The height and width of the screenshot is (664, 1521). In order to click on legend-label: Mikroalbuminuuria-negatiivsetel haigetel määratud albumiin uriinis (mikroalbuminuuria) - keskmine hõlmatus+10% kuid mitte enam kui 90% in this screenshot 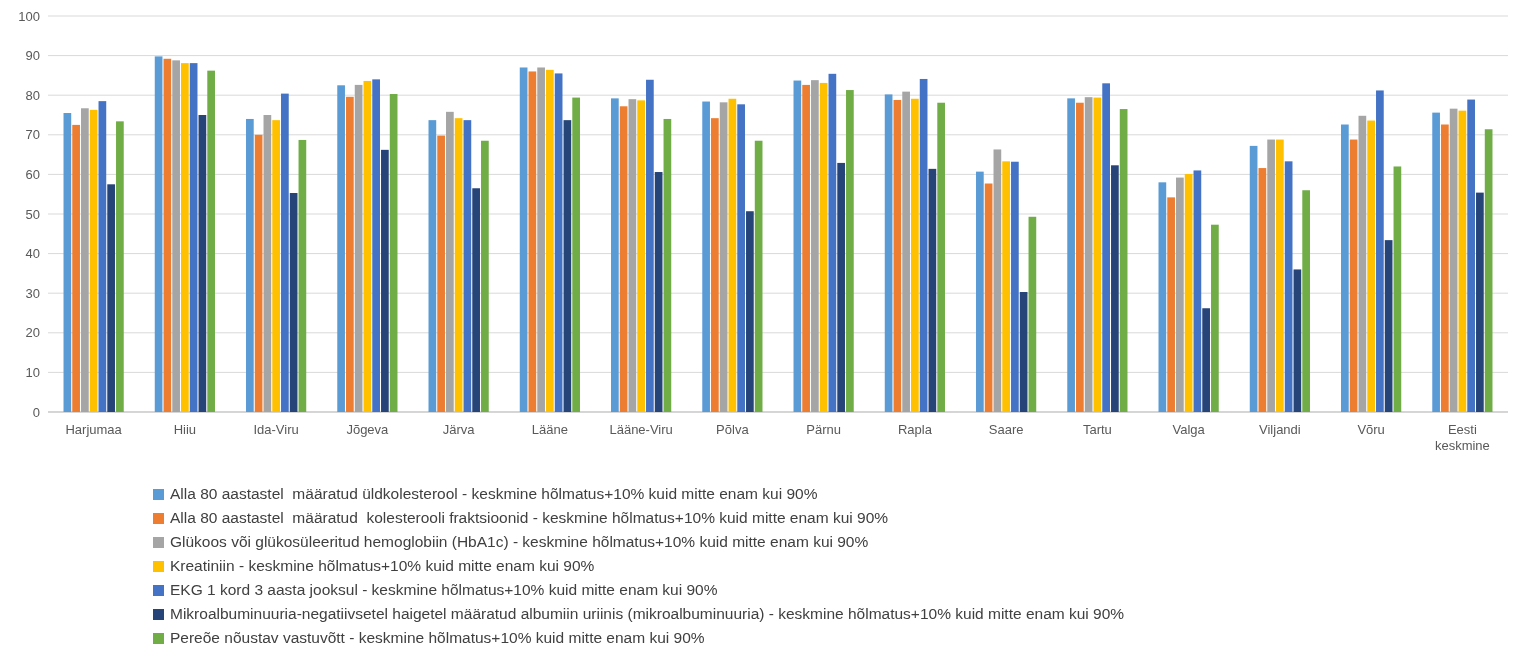, I will do `click(647, 614)`.